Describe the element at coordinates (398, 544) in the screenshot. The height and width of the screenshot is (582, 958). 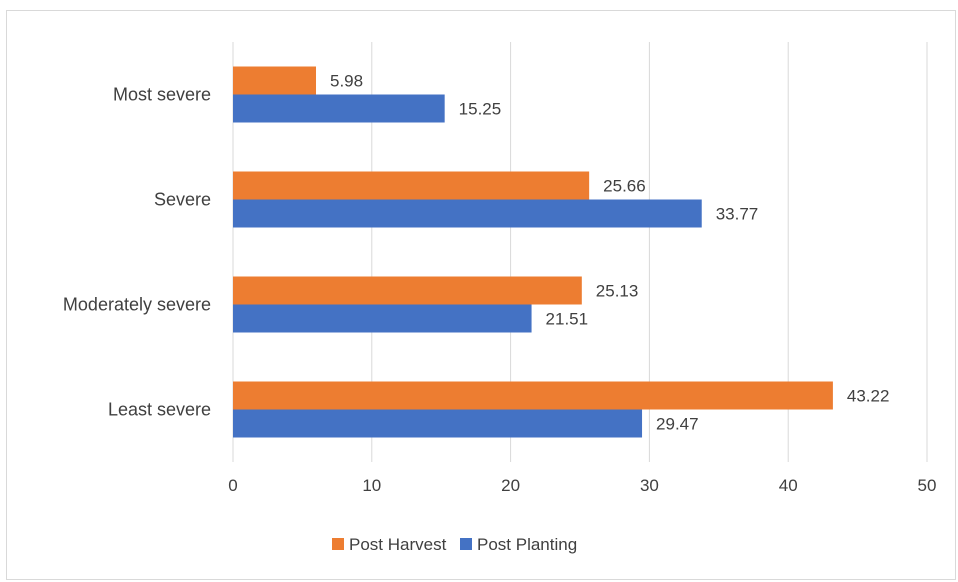
I see `legend-label-0: Post Harvest` at that location.